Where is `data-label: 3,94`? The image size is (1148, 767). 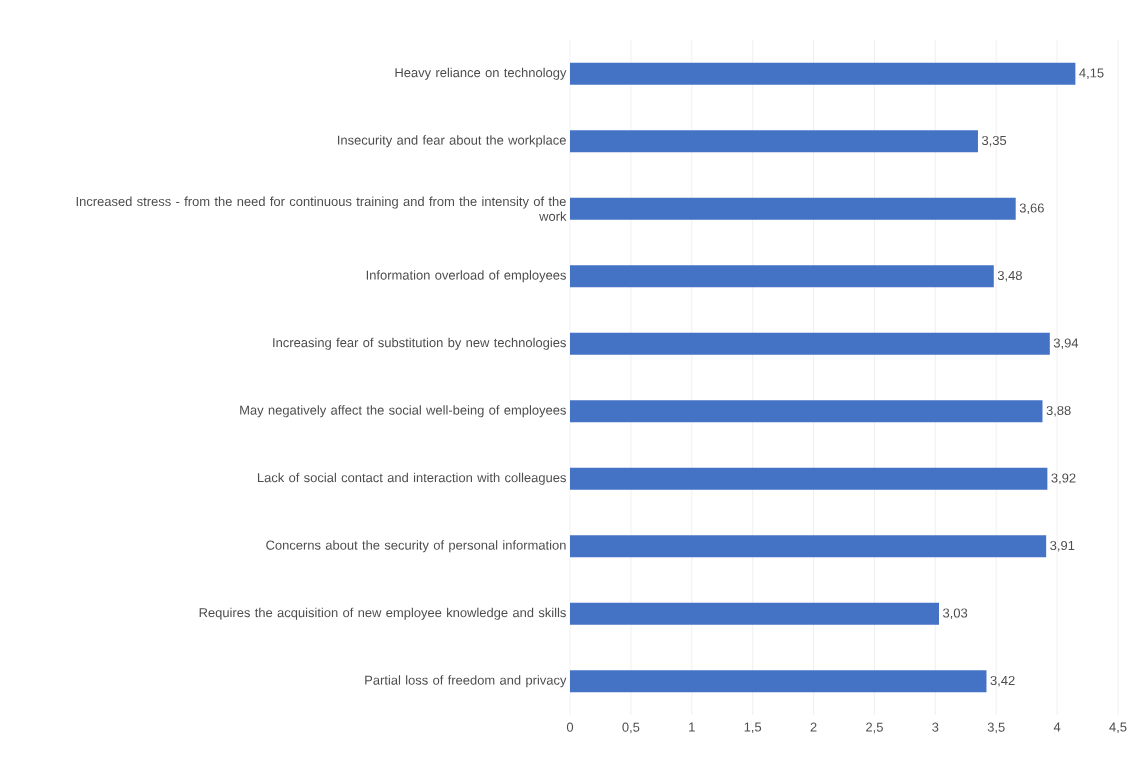 data-label: 3,94 is located at coordinates (1066, 344).